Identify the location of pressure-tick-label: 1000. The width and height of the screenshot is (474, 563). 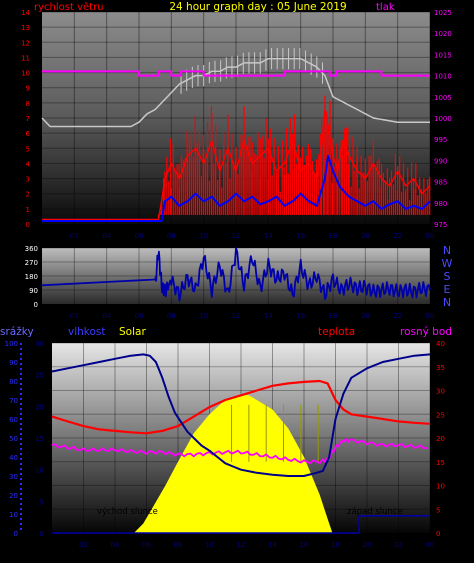
(443, 119).